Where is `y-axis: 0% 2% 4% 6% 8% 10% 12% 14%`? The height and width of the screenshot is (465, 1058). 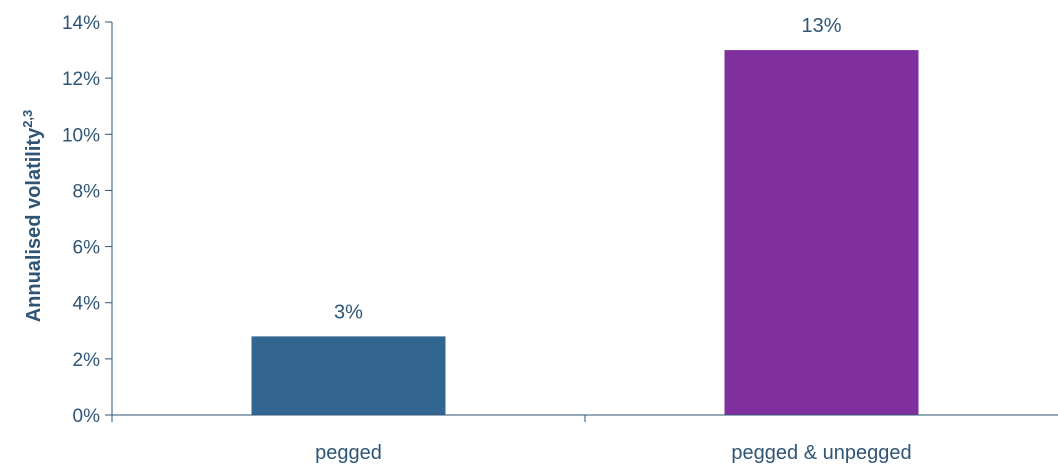
y-axis: 0% 2% 4% 6% 8% 10% 12% 14% is located at coordinates (87, 220).